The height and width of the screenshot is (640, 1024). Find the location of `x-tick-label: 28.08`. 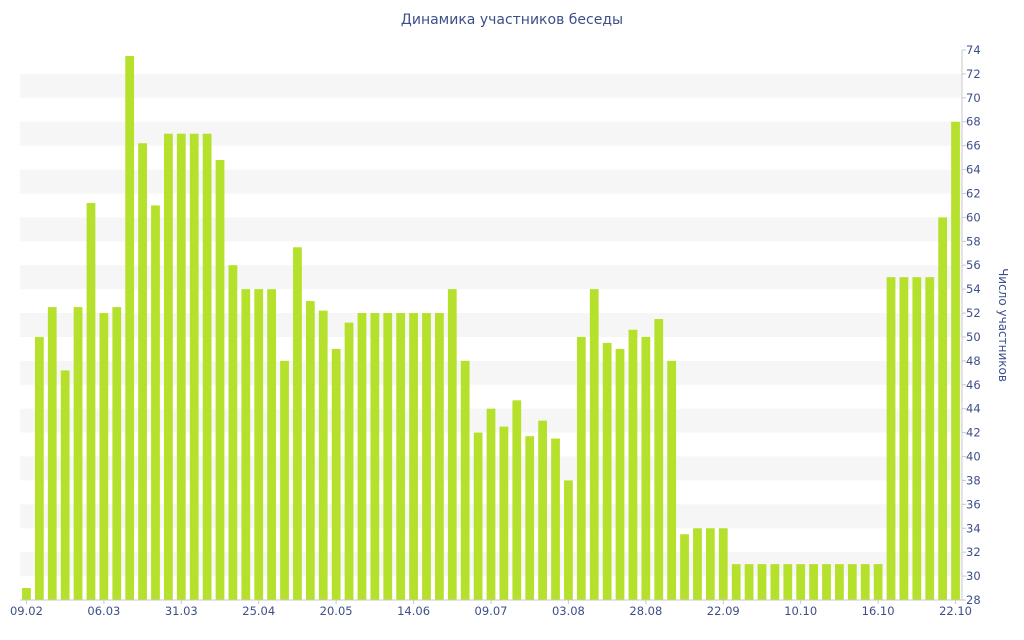

x-tick-label: 28.08 is located at coordinates (645, 611).